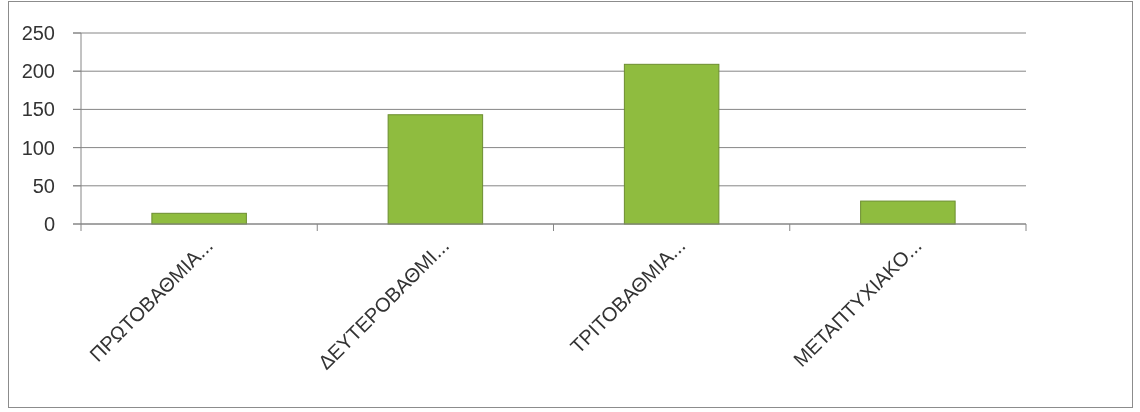  Describe the element at coordinates (49, 224) in the screenshot. I see `y-tick-label: 0` at that location.